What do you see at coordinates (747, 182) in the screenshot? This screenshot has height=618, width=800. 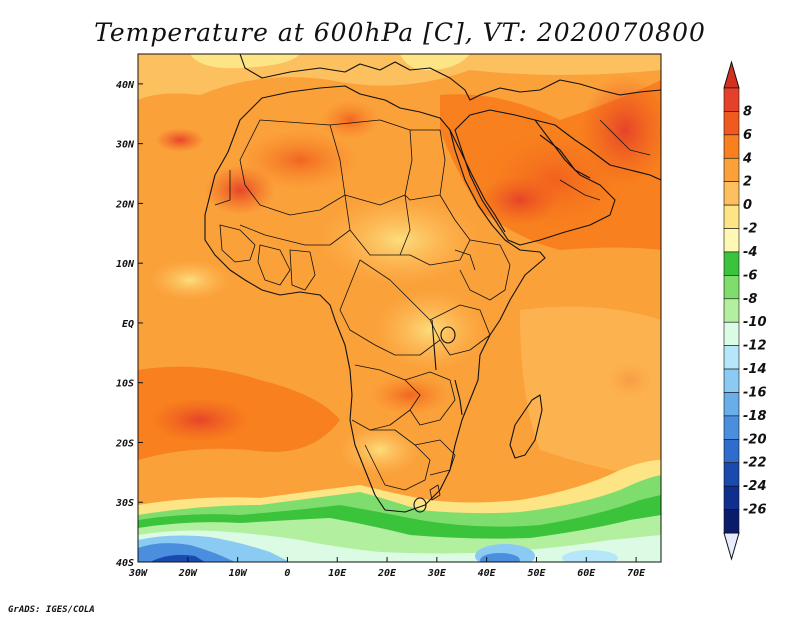 I see `colorbar-level-label: 2` at bounding box center [747, 182].